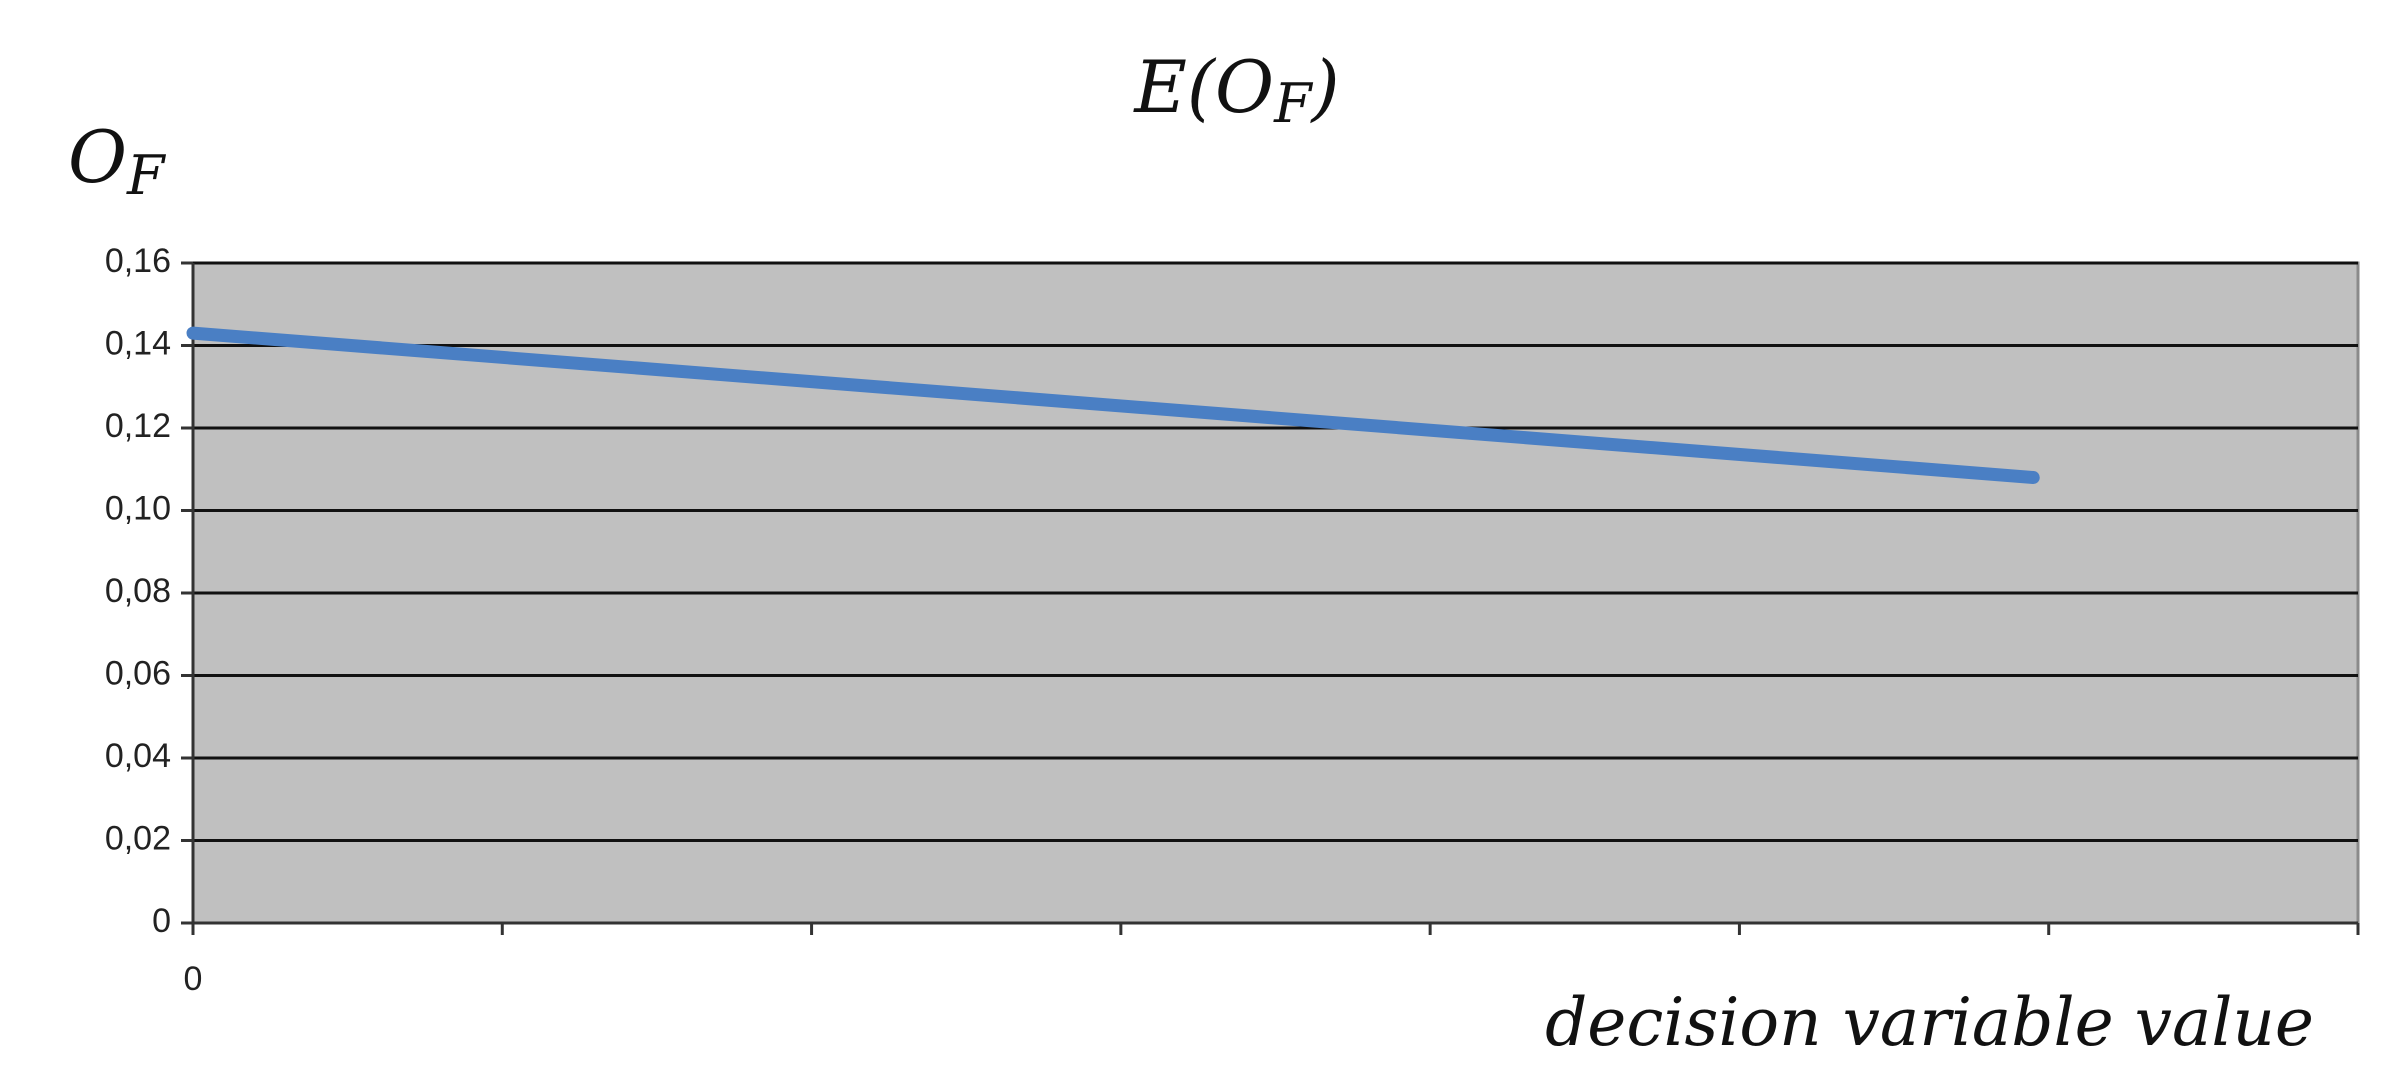 This screenshot has height=1089, width=2400. I want to click on x-axis-label: decision variable value, so click(1929, 1022).